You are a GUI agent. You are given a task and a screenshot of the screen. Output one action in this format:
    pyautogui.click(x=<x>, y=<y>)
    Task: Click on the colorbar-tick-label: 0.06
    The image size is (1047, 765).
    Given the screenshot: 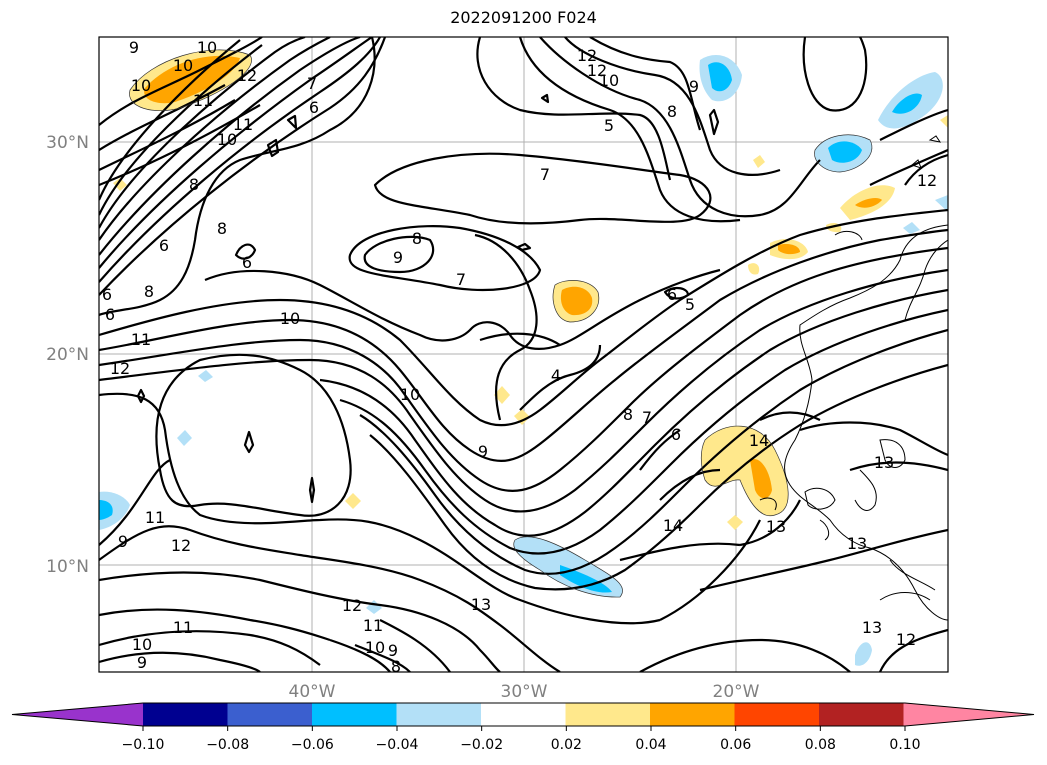 What is the action you would take?
    pyautogui.click(x=735, y=745)
    